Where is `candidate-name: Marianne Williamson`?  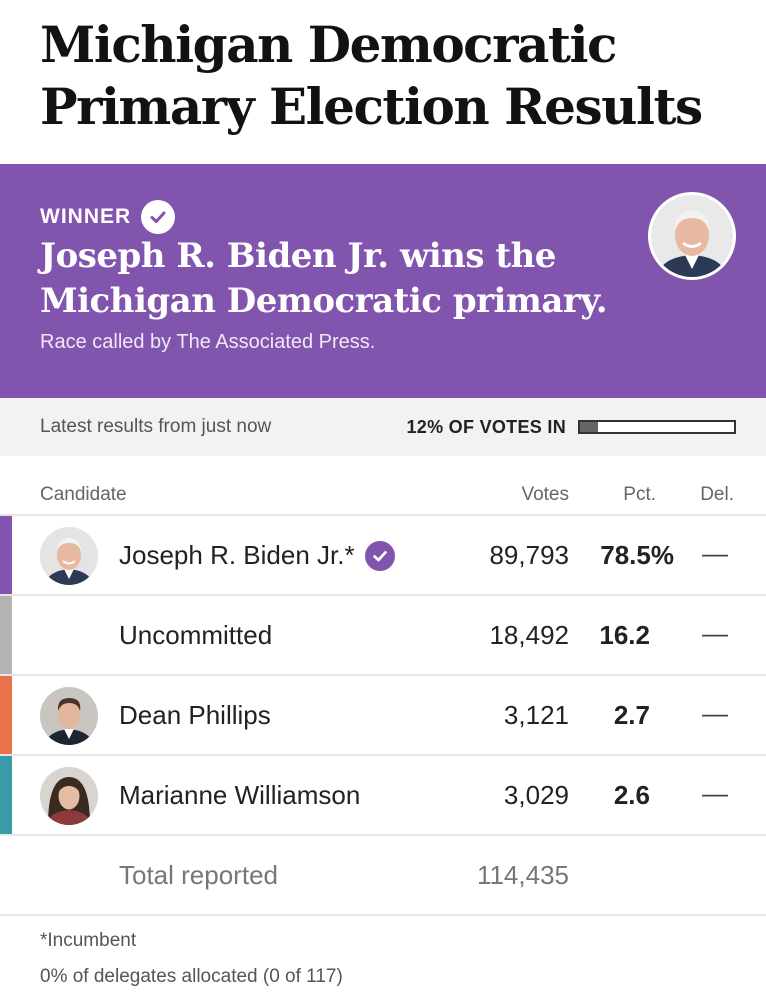 candidate-name: Marianne Williamson is located at coordinates (239, 795).